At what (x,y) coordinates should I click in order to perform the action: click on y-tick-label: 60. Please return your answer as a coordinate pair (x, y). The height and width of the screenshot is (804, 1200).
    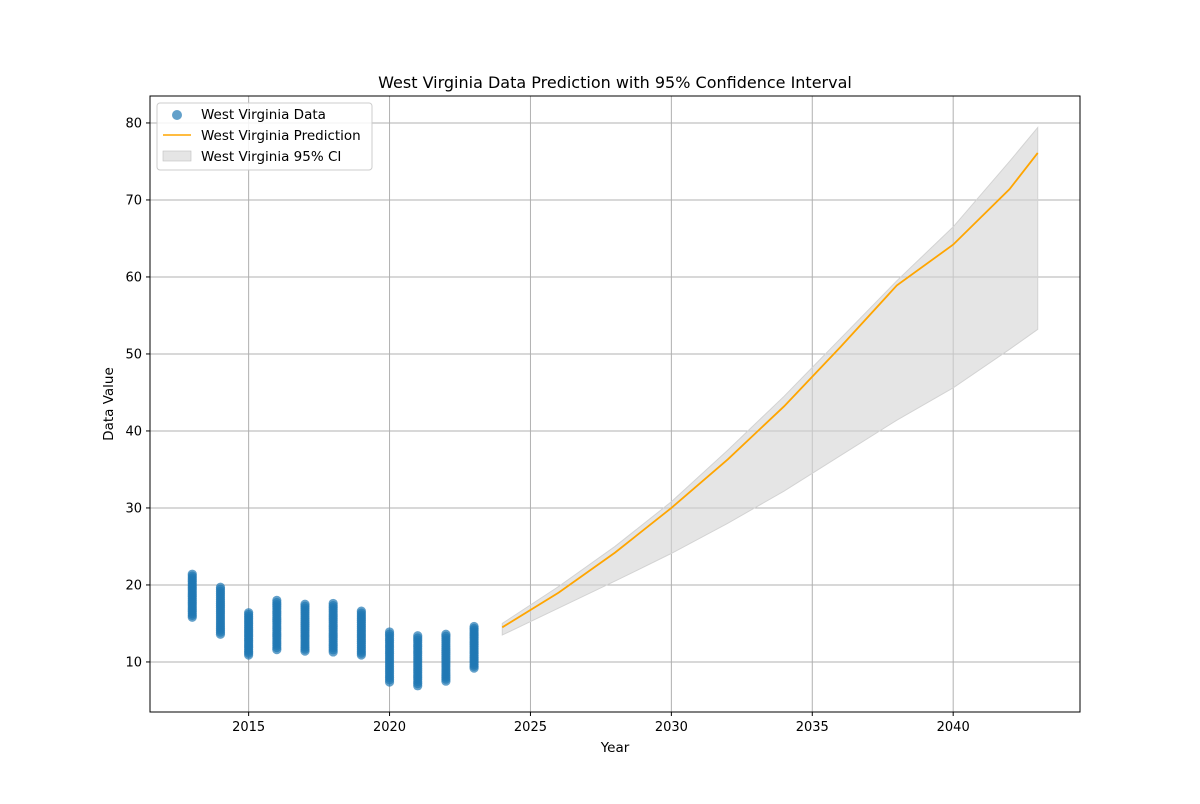
    Looking at the image, I should click on (133, 277).